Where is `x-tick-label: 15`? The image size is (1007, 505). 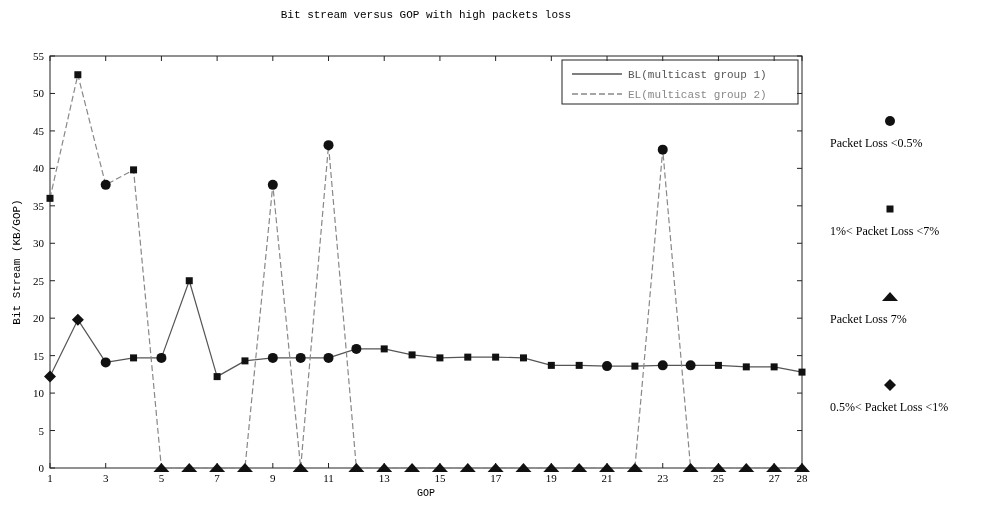
x-tick-label: 15 is located at coordinates (440, 478).